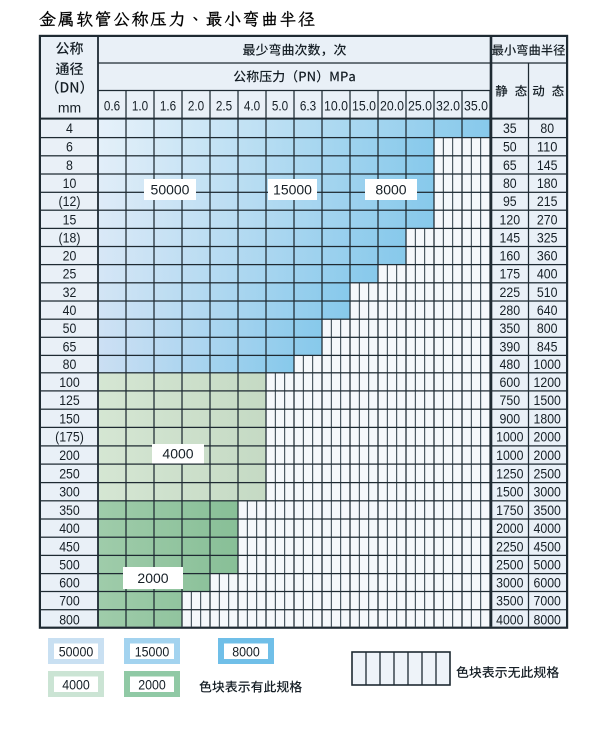 Image resolution: width=600 pixels, height=743 pixels. What do you see at coordinates (510, 546) in the screenshot?
I see `svg-text: 2250` at bounding box center [510, 546].